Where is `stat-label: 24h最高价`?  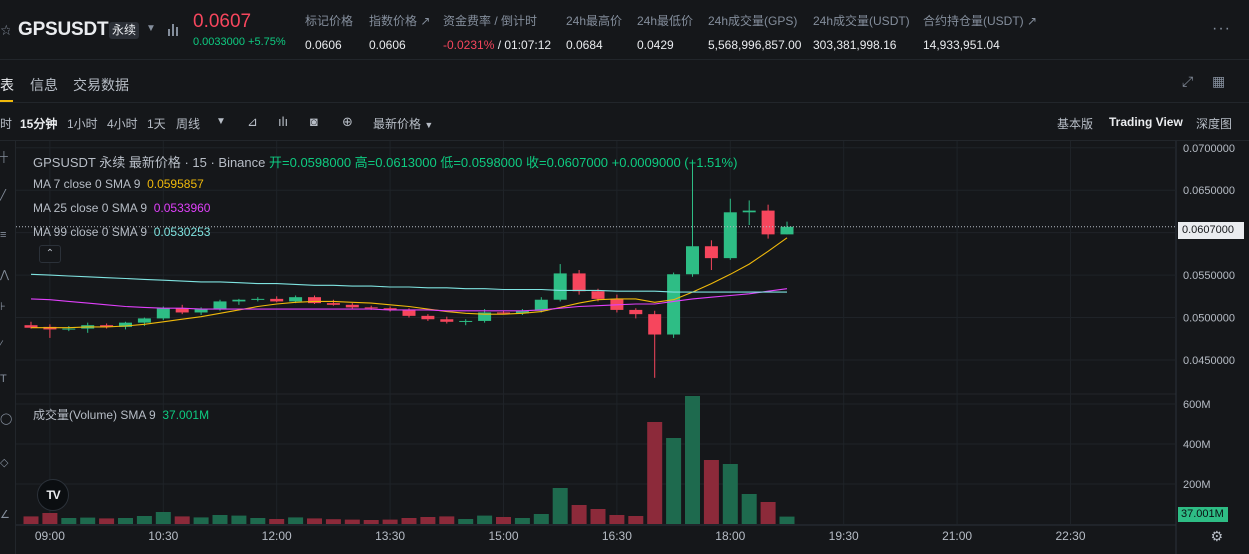 stat-label: 24h最高价 is located at coordinates (594, 21).